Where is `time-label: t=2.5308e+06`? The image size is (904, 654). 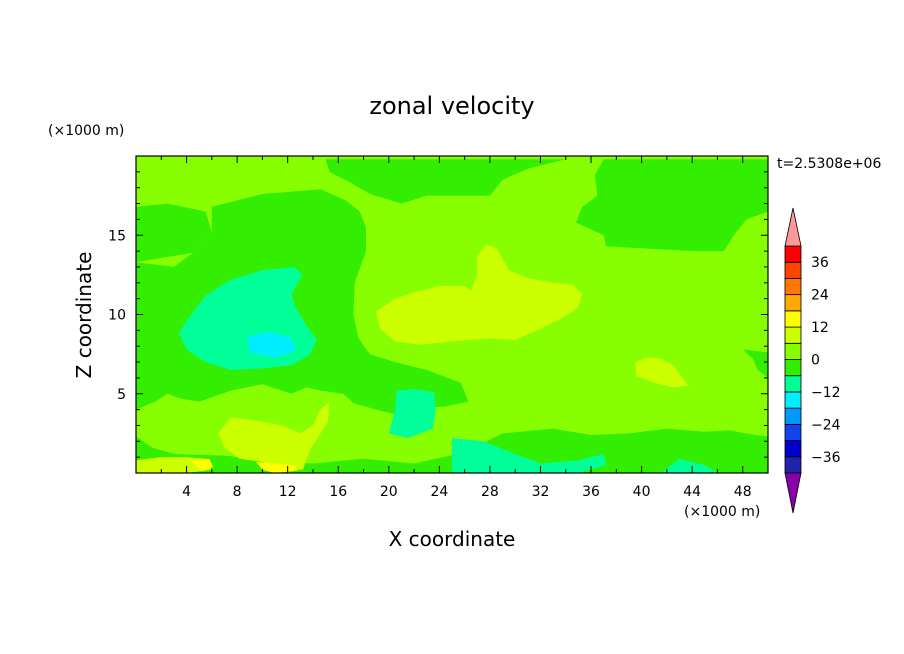 time-label: t=2.5308e+06 is located at coordinates (829, 164).